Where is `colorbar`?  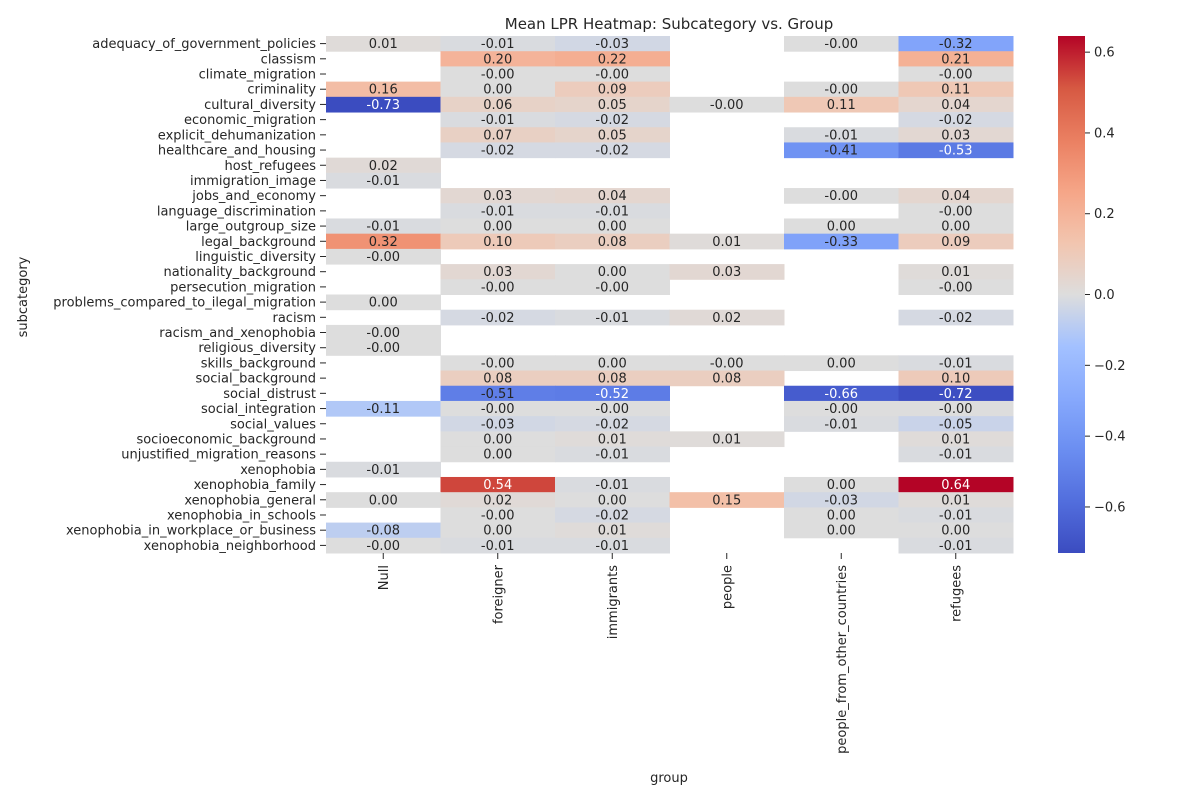 colorbar is located at coordinates (1071, 294).